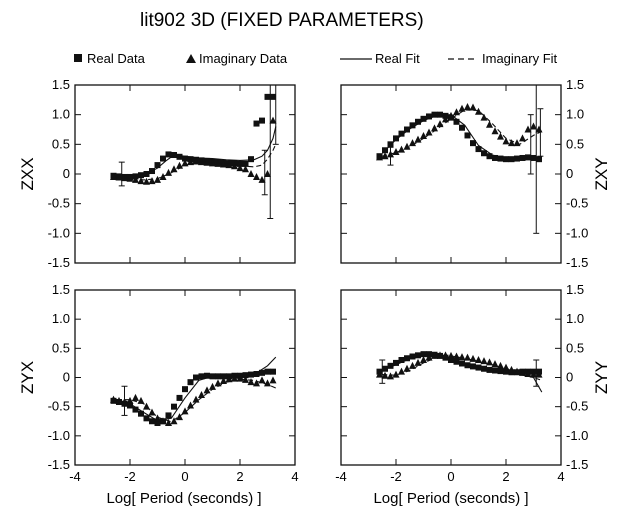 The image size is (627, 517). What do you see at coordinates (239, 476) in the screenshot?
I see `x-tick-label: 2` at bounding box center [239, 476].